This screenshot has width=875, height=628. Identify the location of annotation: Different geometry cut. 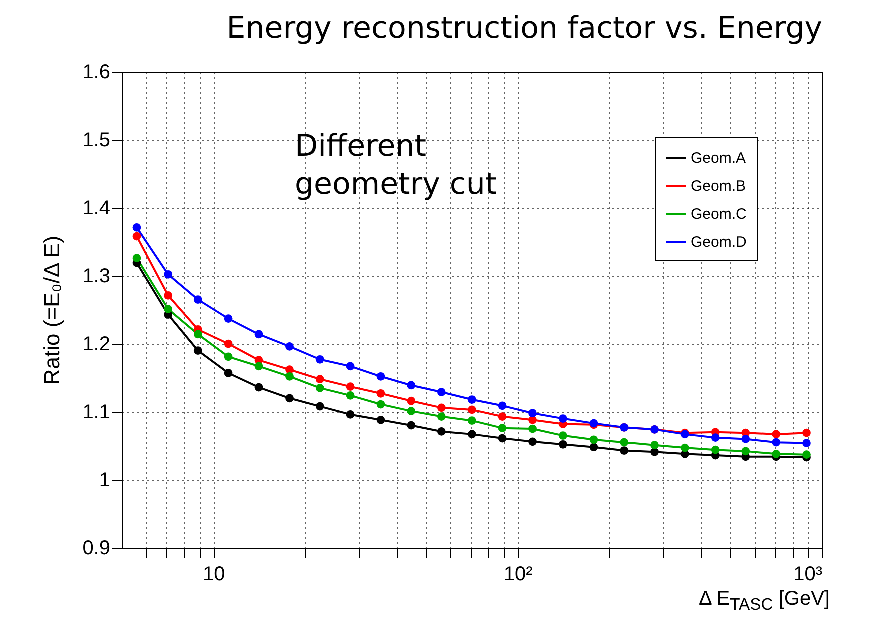
(396, 166).